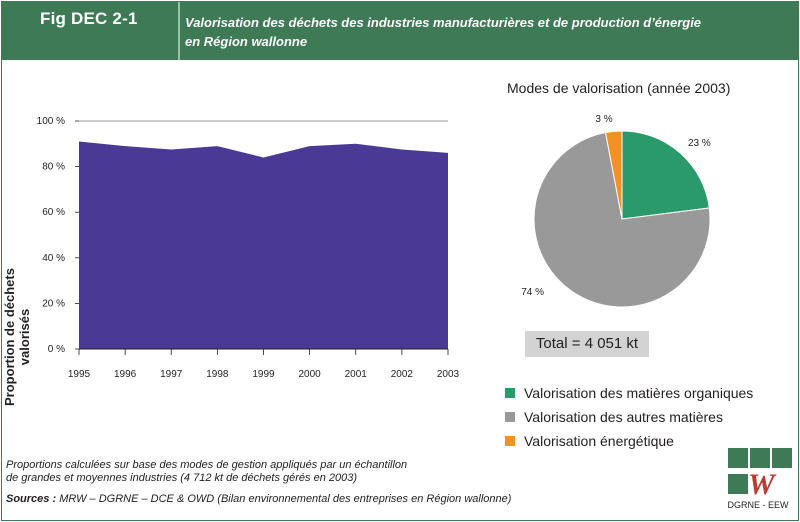 Image resolution: width=800 pixels, height=522 pixels. I want to click on logo-text: DGRNE - EEW, so click(758, 505).